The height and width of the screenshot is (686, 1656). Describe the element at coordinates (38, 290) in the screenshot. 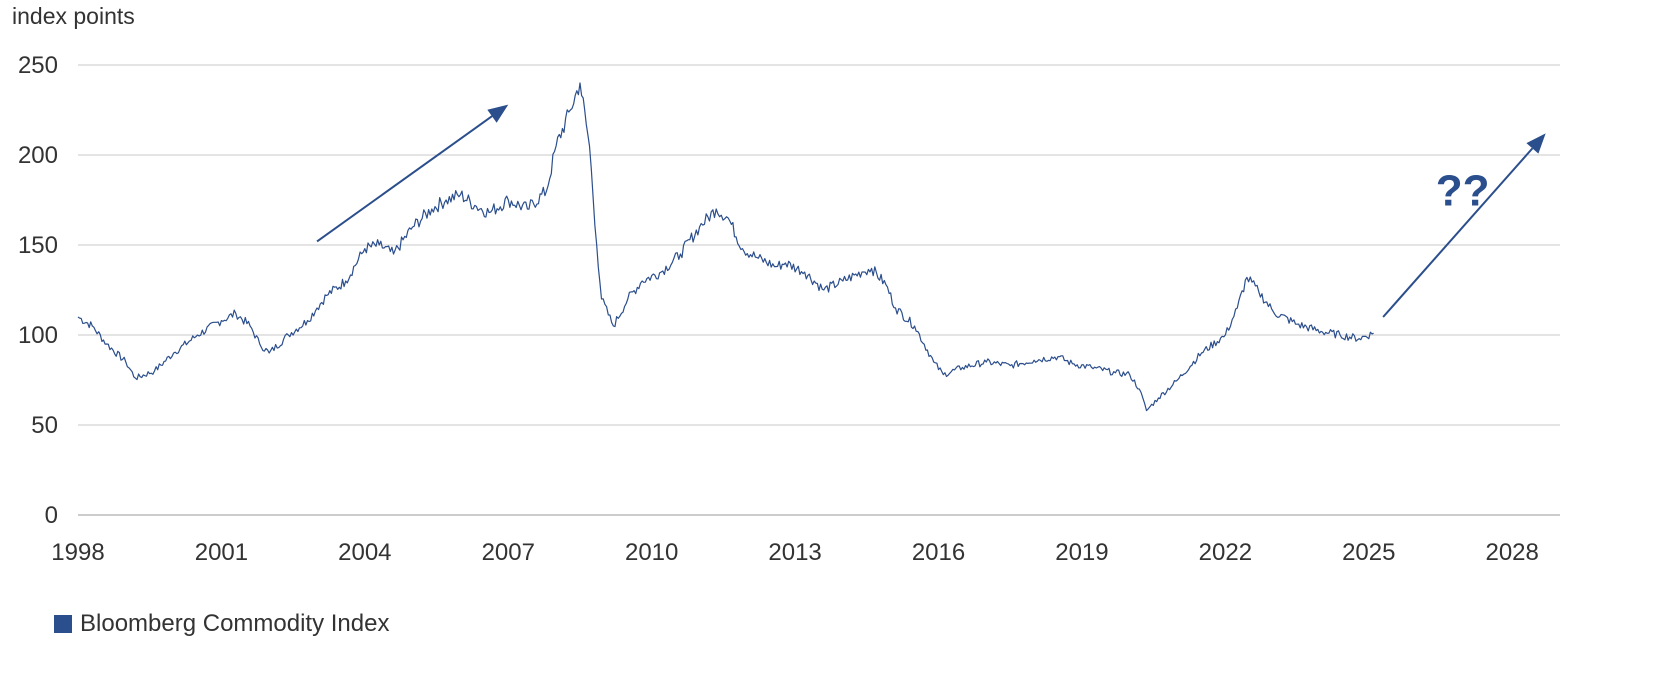

I see `y-axis-tick-labels: 0 50 100 150 200 250` at that location.